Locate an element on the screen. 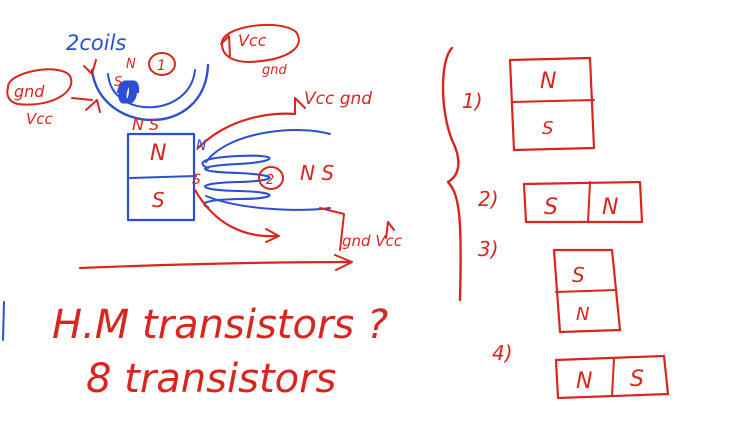 Image resolution: width=735 pixels, height=424 pixels. magnet-divider is located at coordinates (163, 177).